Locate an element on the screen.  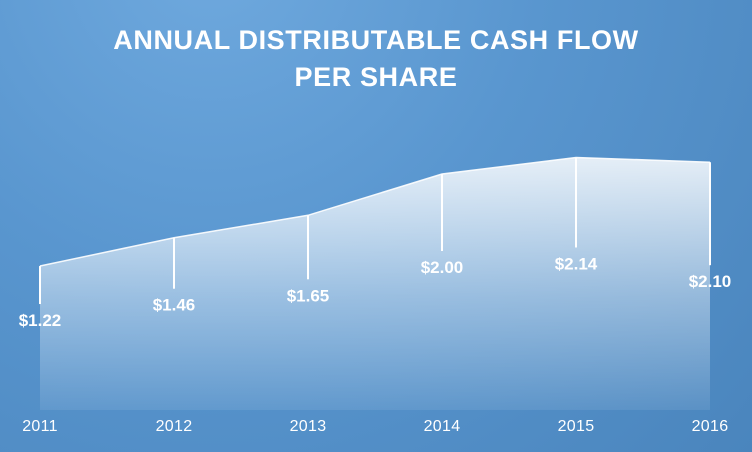
chart-title-line1: ANNUAL DISTRIBUTABLE CASH FLOW is located at coordinates (376, 40).